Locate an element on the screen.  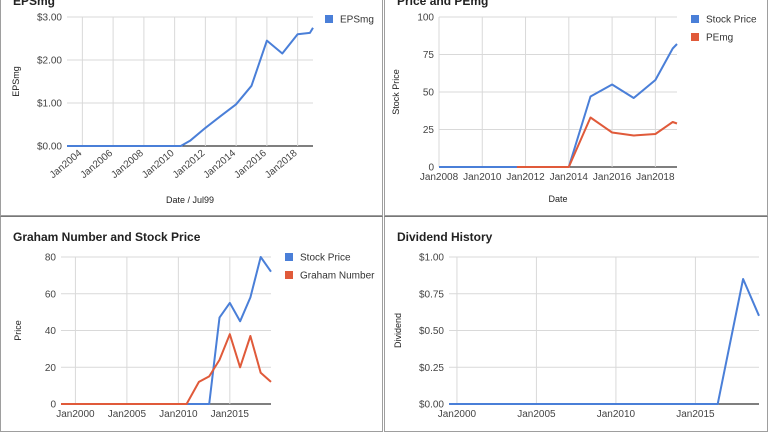
y-tick-label: $2.00 is located at coordinates (49, 61).